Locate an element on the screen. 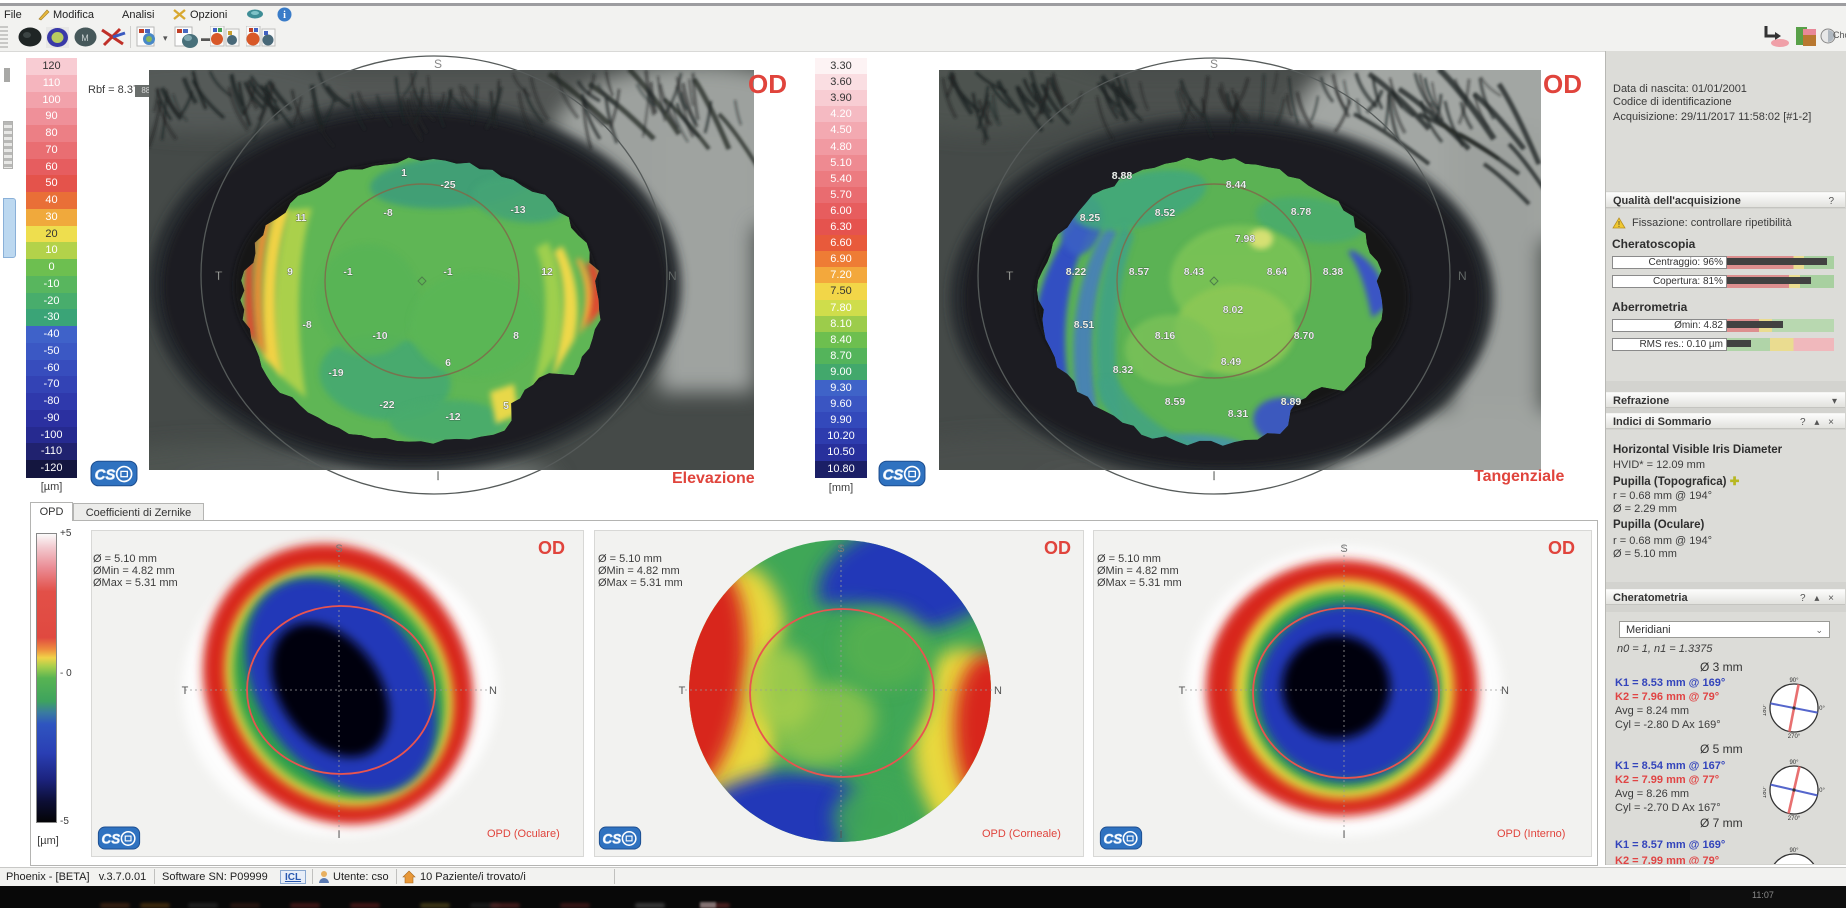  svg-text: 8.31 is located at coordinates (1238, 414).